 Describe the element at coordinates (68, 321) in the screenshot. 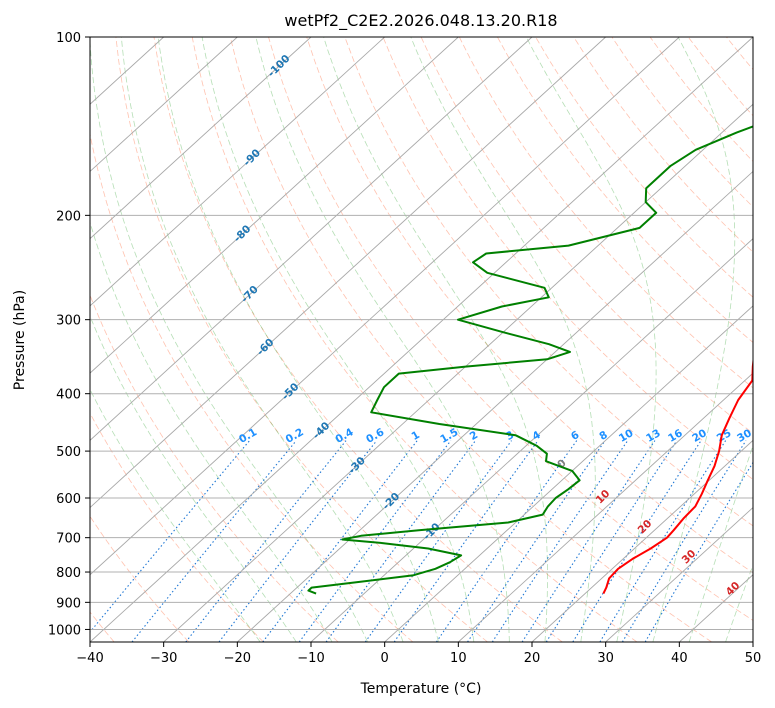

I see `y-tick-label: 300` at that location.